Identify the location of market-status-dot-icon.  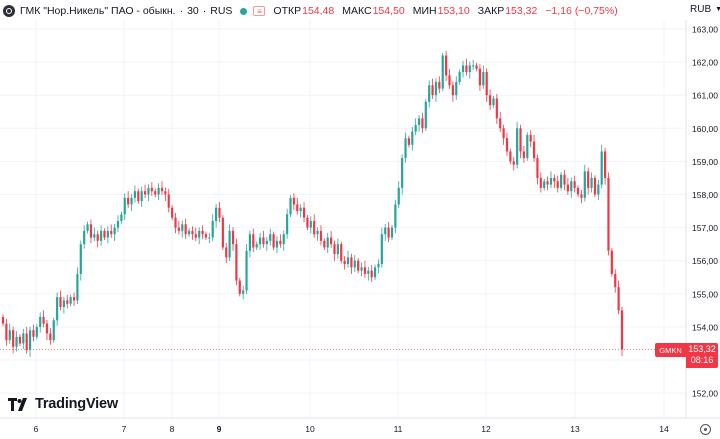
(244, 11).